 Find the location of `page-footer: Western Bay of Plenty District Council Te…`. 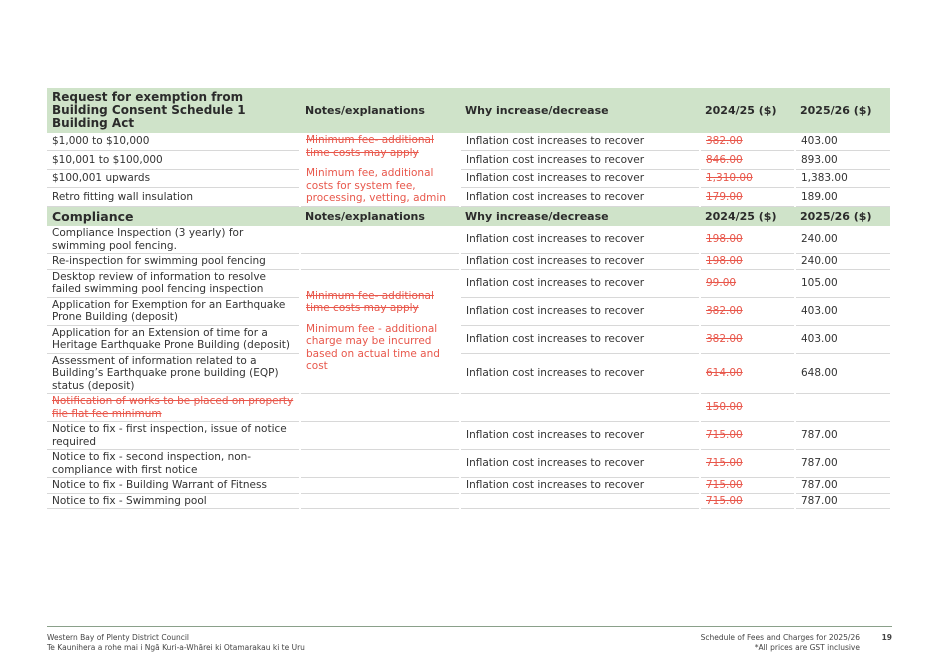

page-footer: Western Bay of Plenty District Council Te… is located at coordinates (469, 639).